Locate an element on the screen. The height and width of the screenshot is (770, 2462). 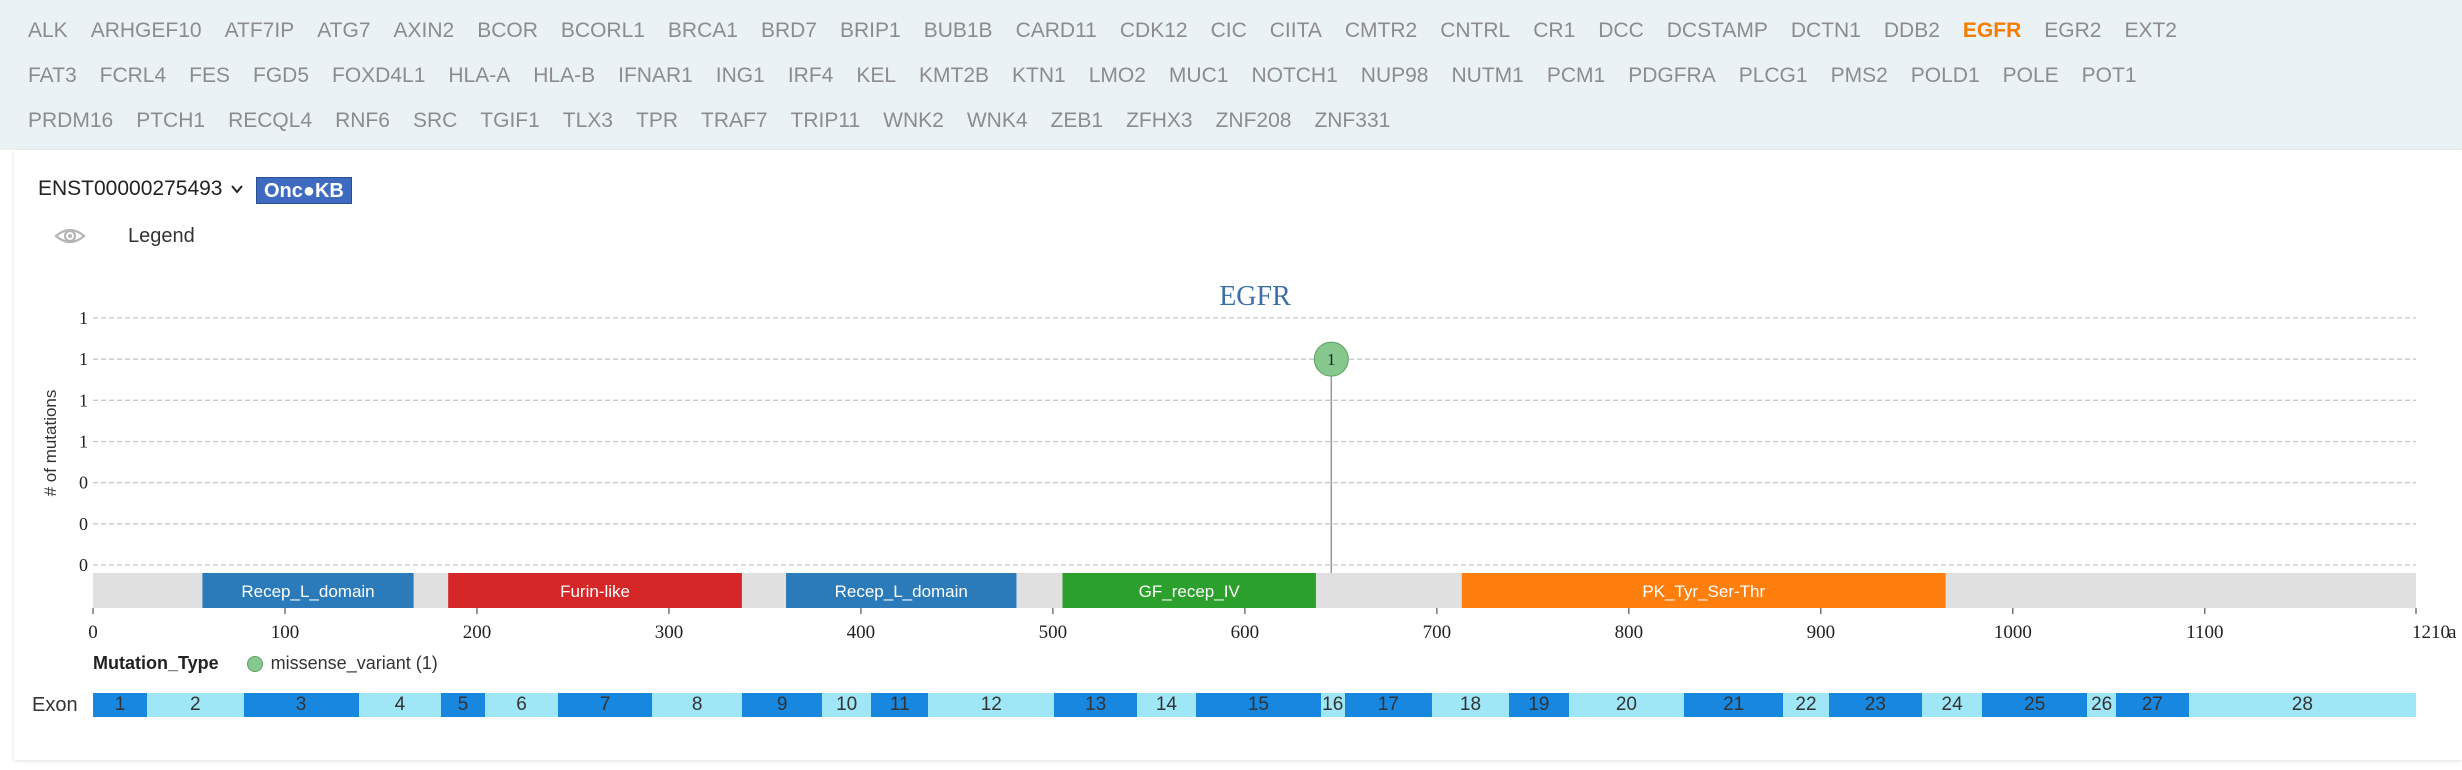
gene-link-dcc: DCC is located at coordinates (1621, 30).